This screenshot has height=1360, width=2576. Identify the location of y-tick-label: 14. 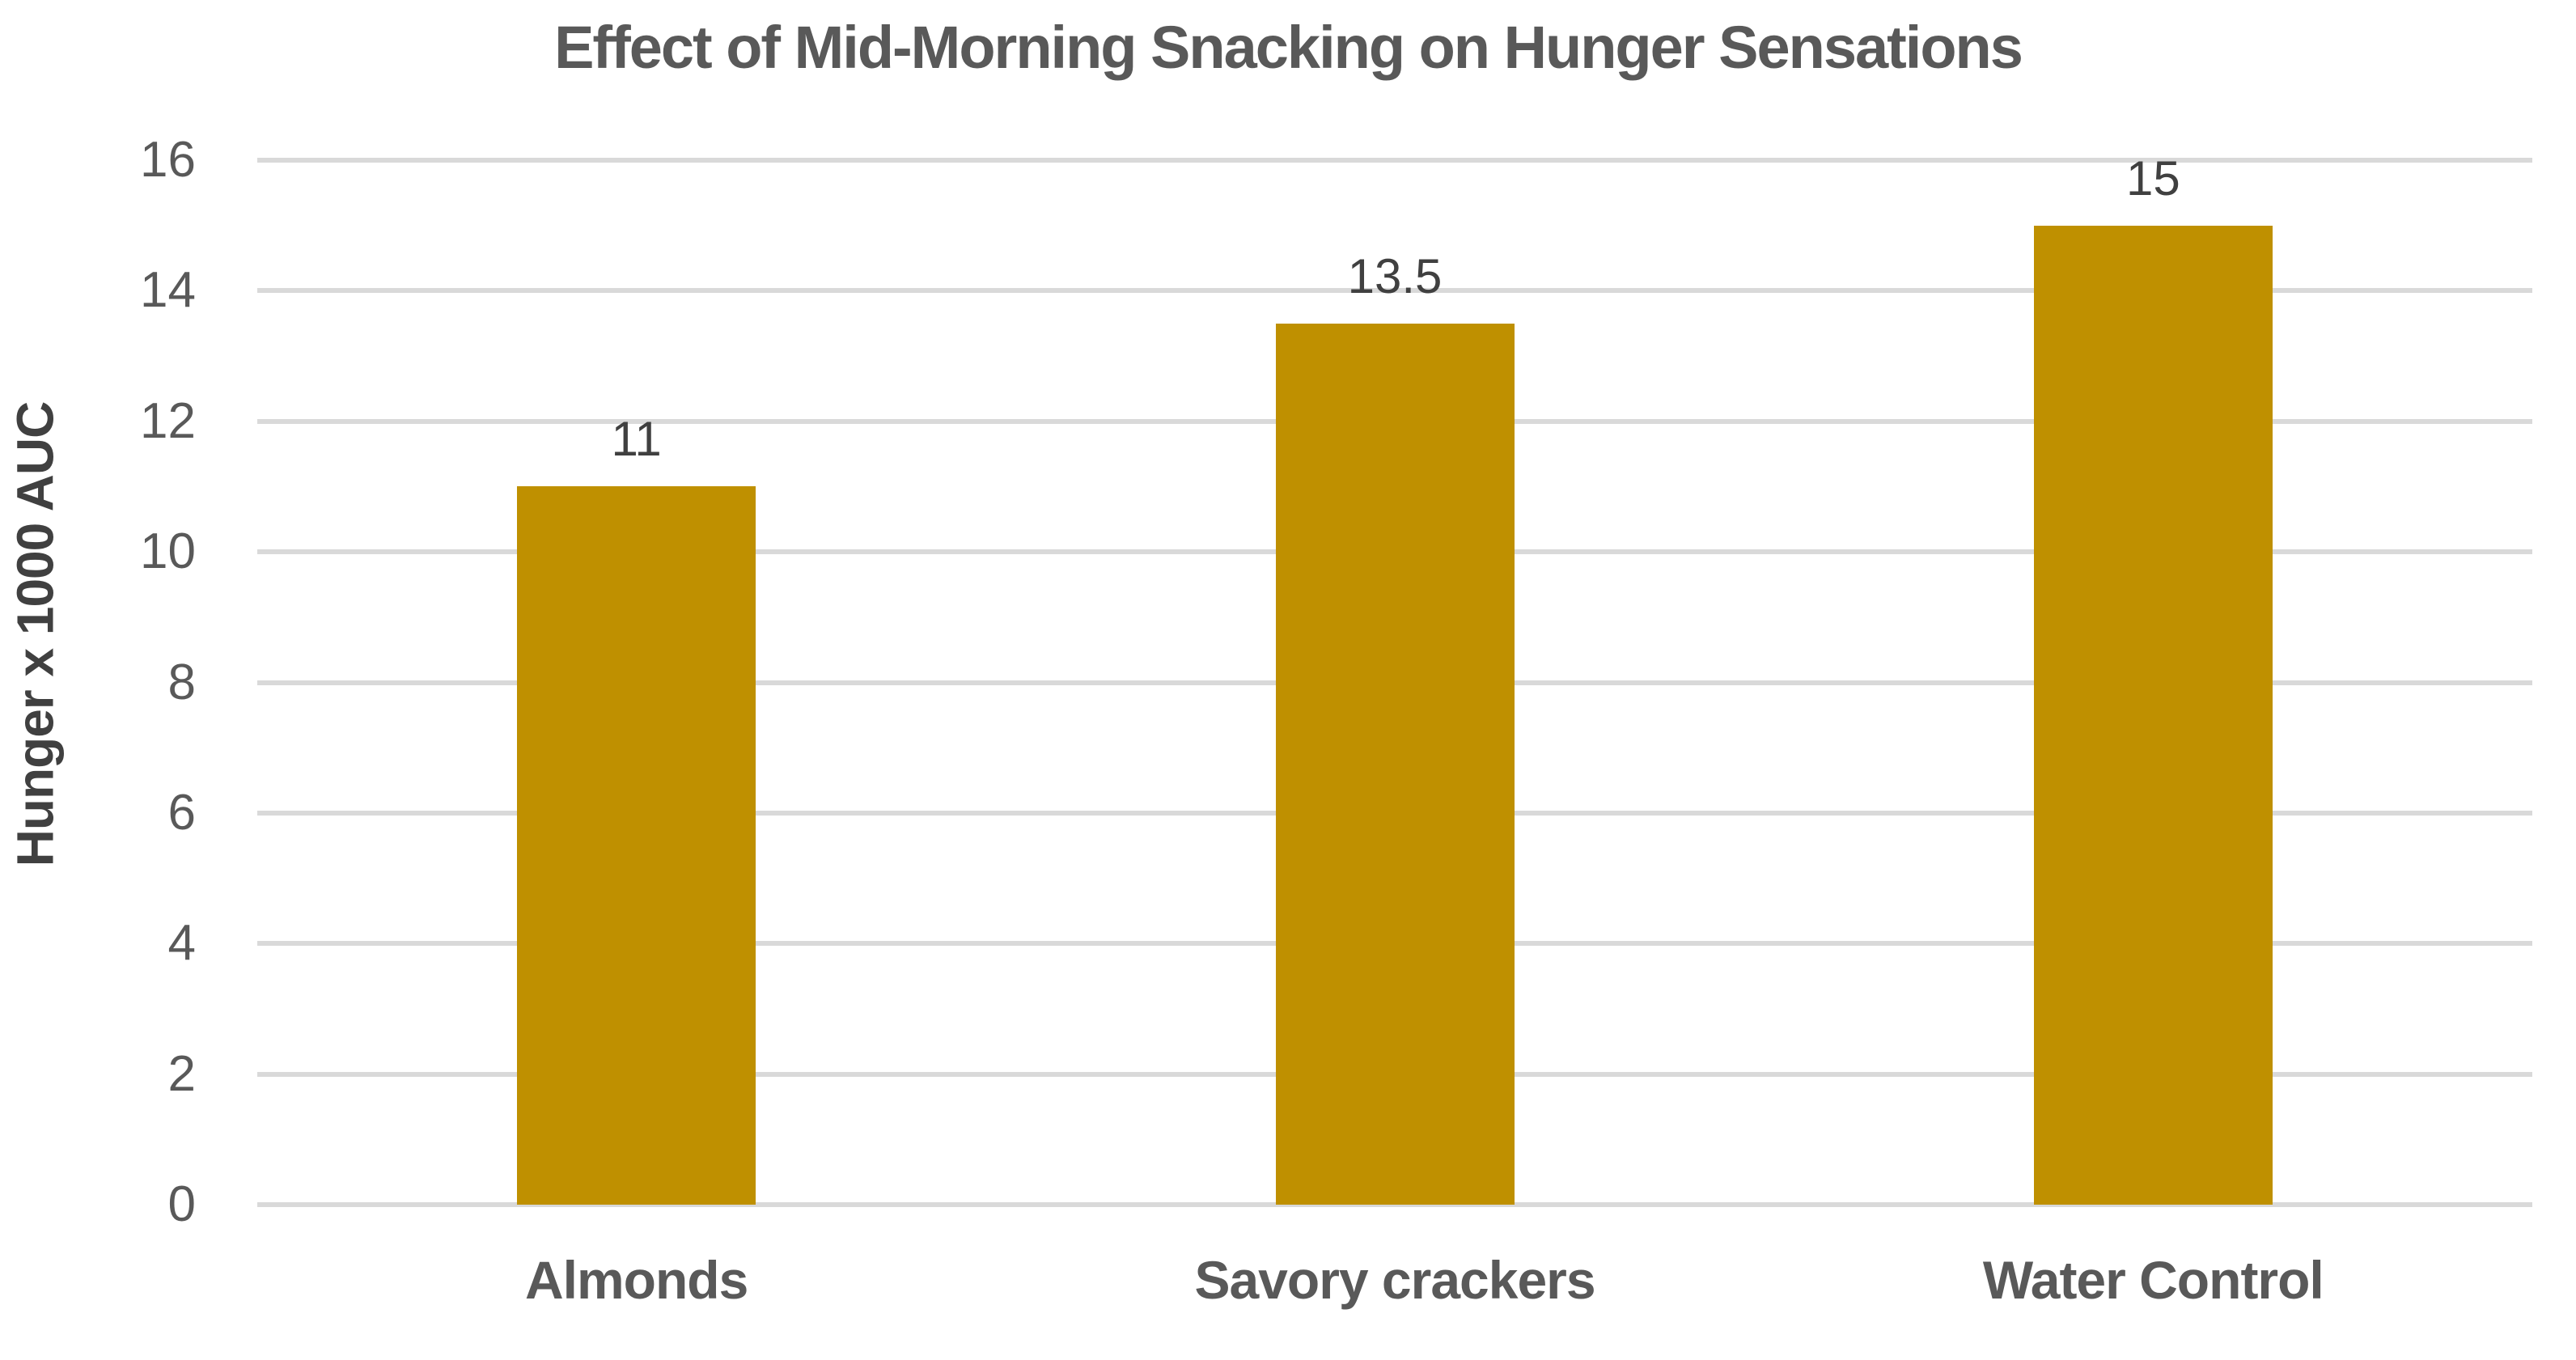
(168, 290).